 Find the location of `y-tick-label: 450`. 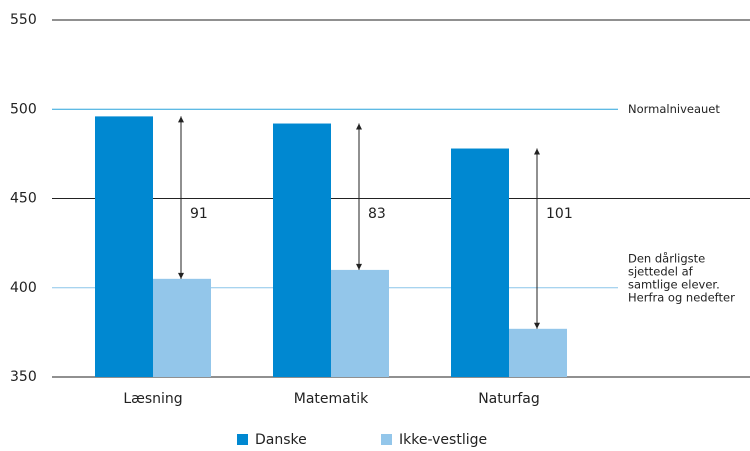

y-tick-label: 450 is located at coordinates (23, 199).